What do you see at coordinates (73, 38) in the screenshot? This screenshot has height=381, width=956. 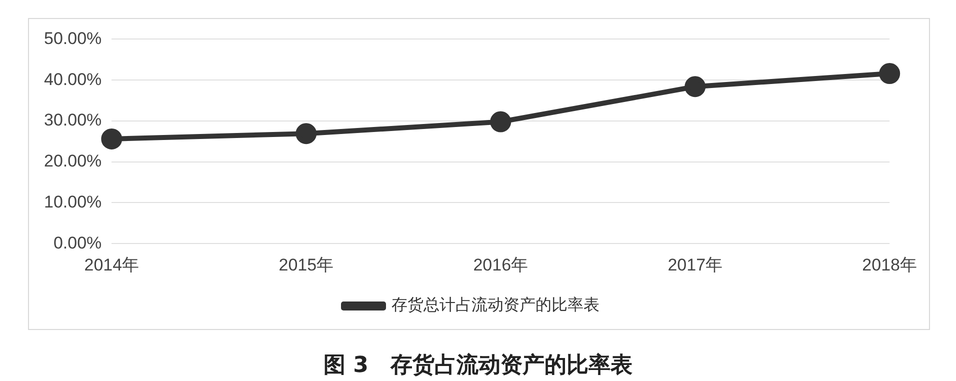 I see `y-tick-label: 50.00%` at bounding box center [73, 38].